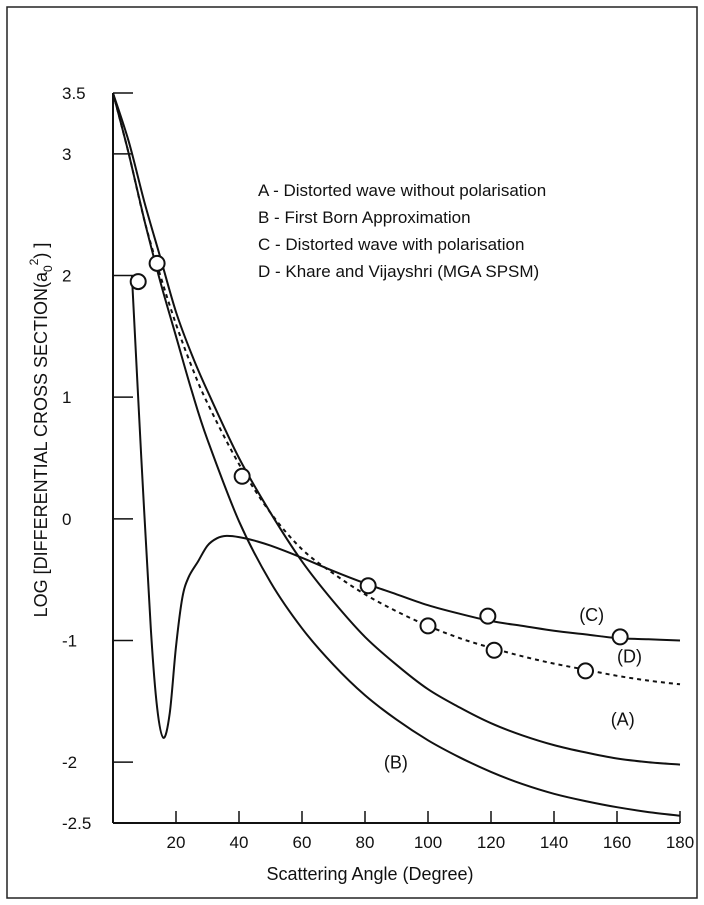 The width and height of the screenshot is (704, 905). What do you see at coordinates (680, 842) in the screenshot?
I see `x-tick-label: 180` at bounding box center [680, 842].